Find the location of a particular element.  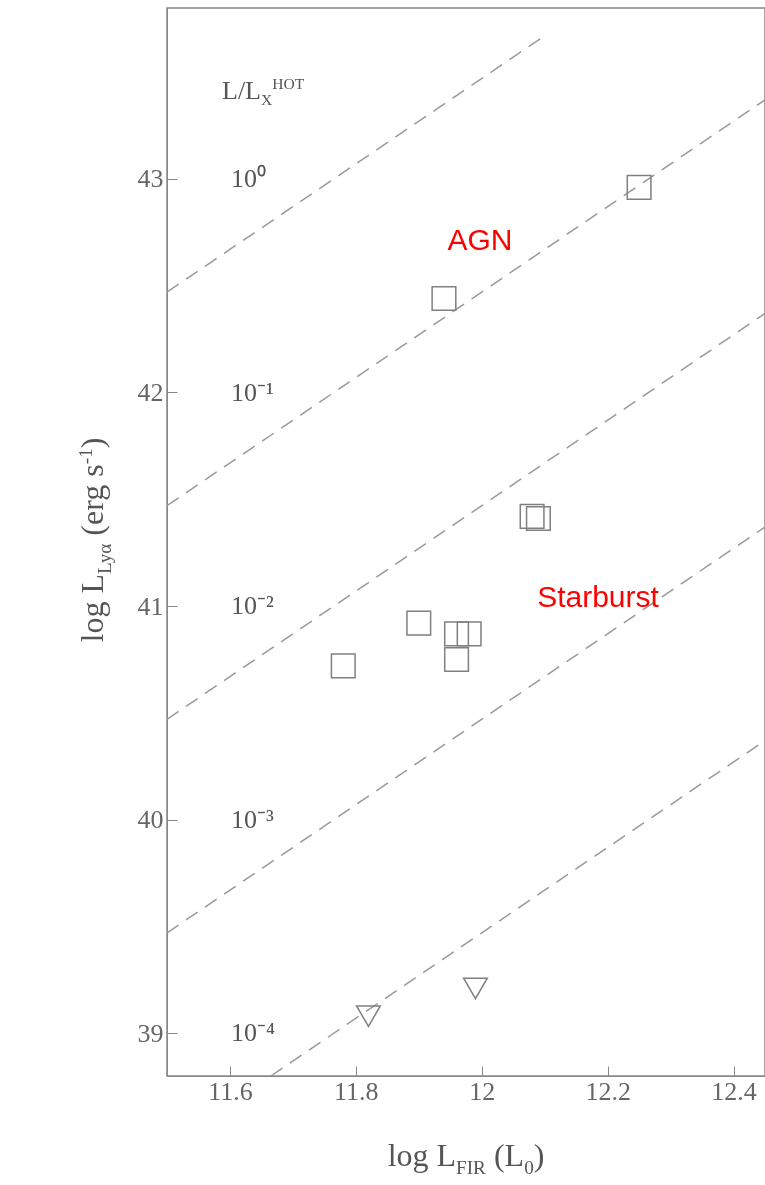

y-tick-label: 40 is located at coordinates (150, 820).